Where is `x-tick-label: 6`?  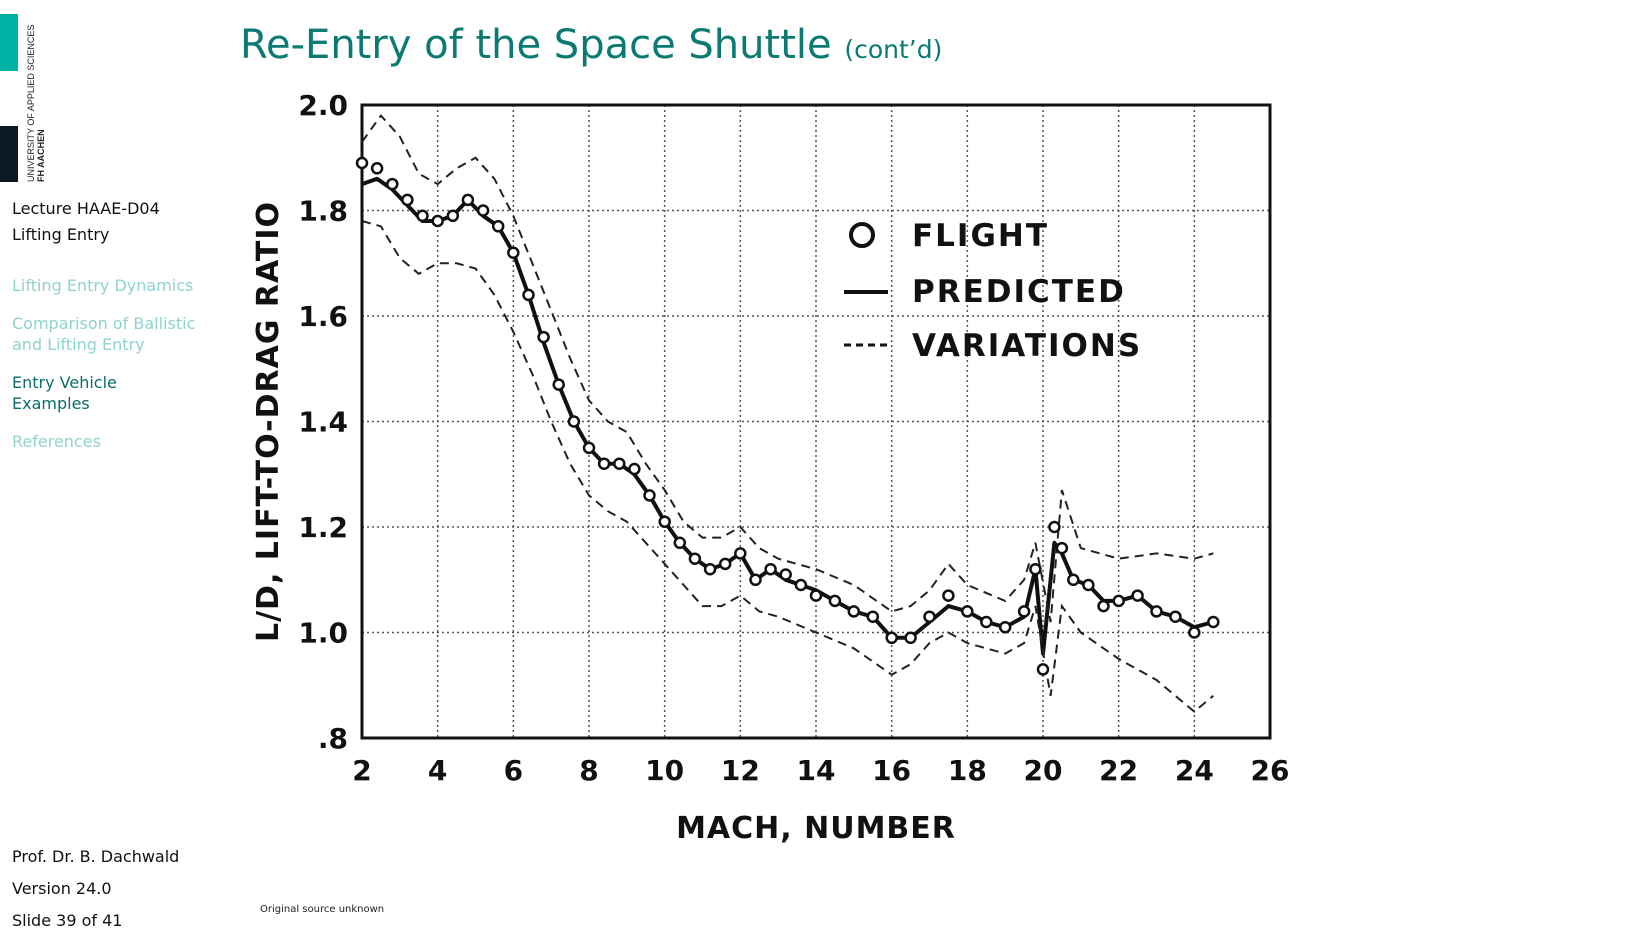
x-tick-label: 6 is located at coordinates (513, 770).